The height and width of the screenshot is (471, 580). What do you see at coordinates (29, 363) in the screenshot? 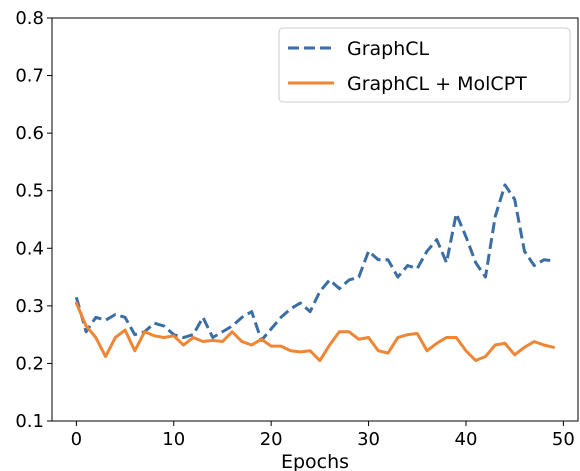
I see `y-tick-label: 0.2` at bounding box center [29, 363].